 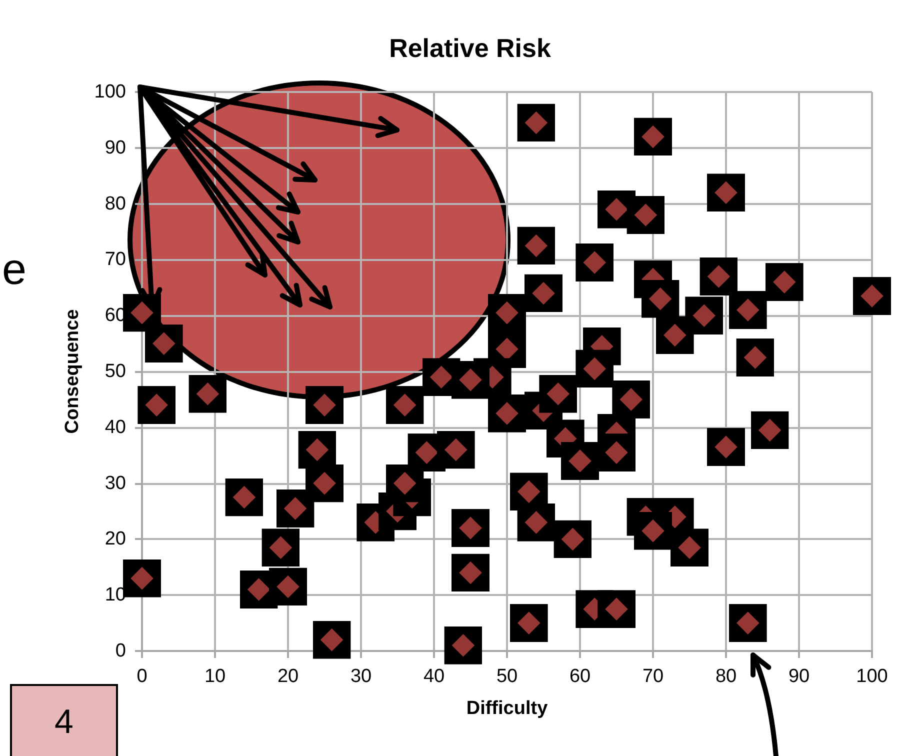 What do you see at coordinates (115, 371) in the screenshot?
I see `y-tick-label: 50` at bounding box center [115, 371].